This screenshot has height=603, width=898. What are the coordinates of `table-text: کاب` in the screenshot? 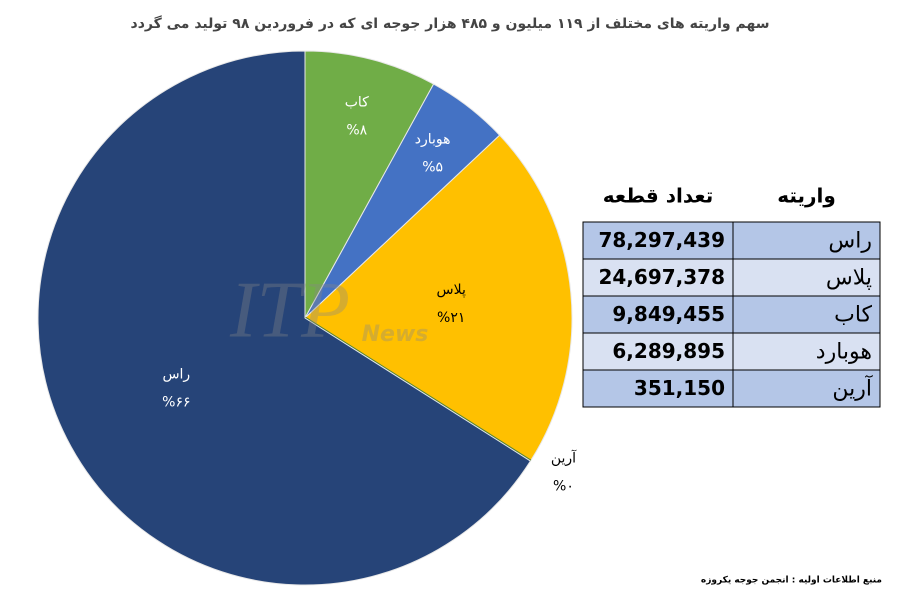 It's located at (853, 315).